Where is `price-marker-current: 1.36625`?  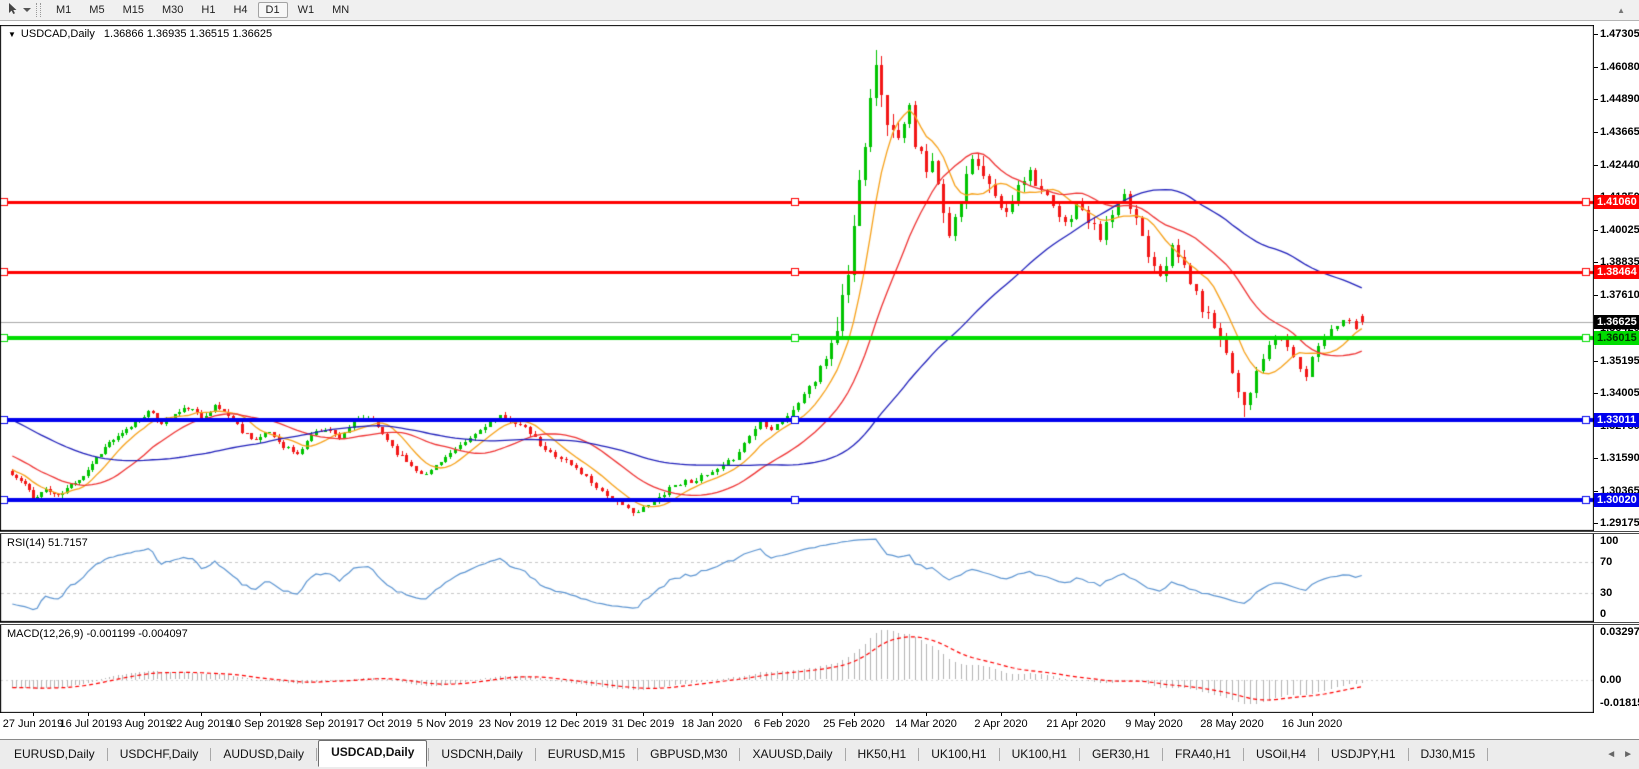
price-marker-current: 1.36625 is located at coordinates (1616, 322).